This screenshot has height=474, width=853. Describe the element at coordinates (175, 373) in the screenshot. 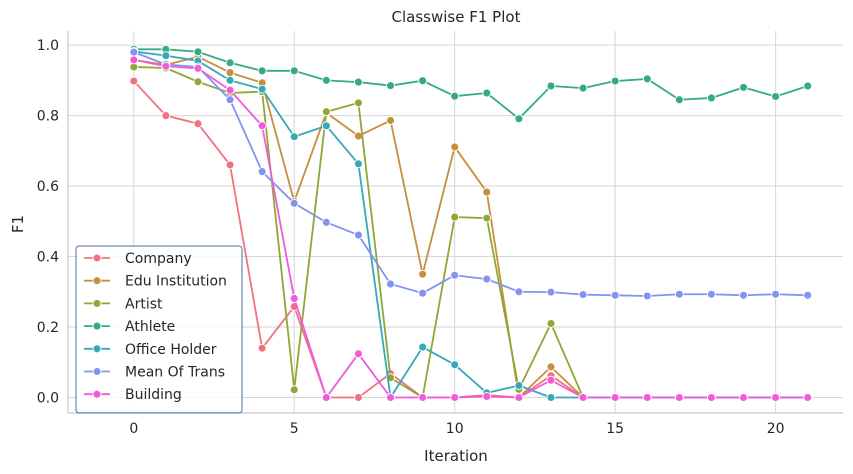

I see `legend-label: Mean Of Trans` at that location.